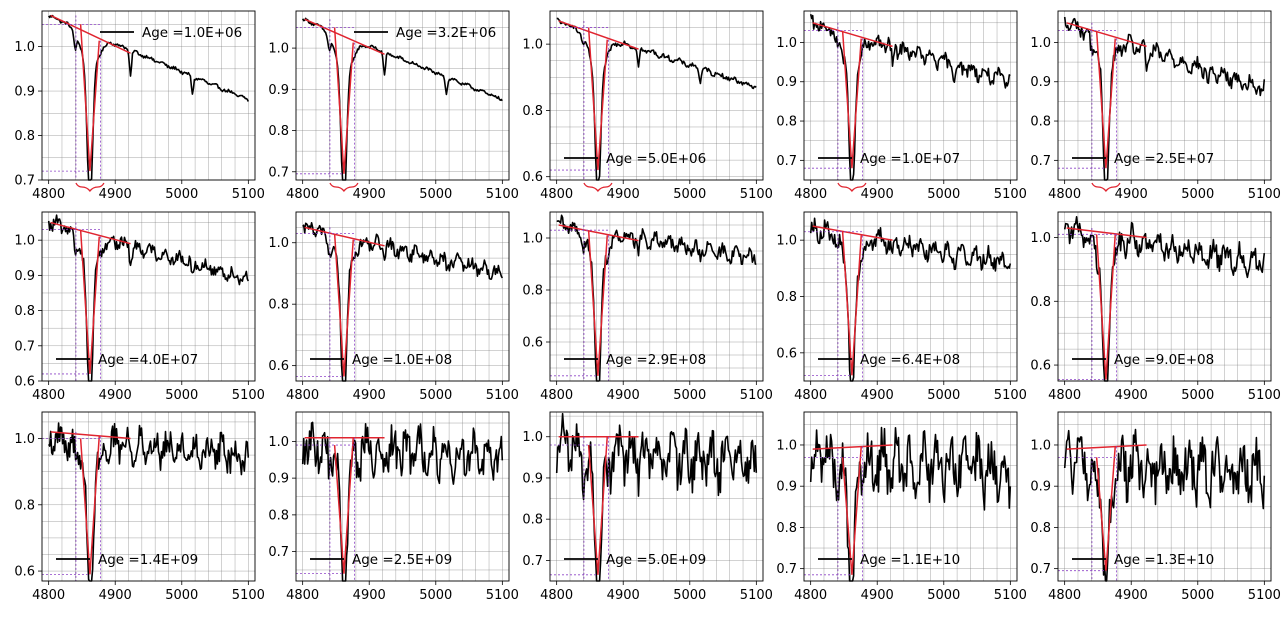 This screenshot has height=618, width=1288. I want to click on panel-10: 4800 4900 5000 5100 0.6 0.8 1.0 Age =9.0E+08, so click(1155, 307).